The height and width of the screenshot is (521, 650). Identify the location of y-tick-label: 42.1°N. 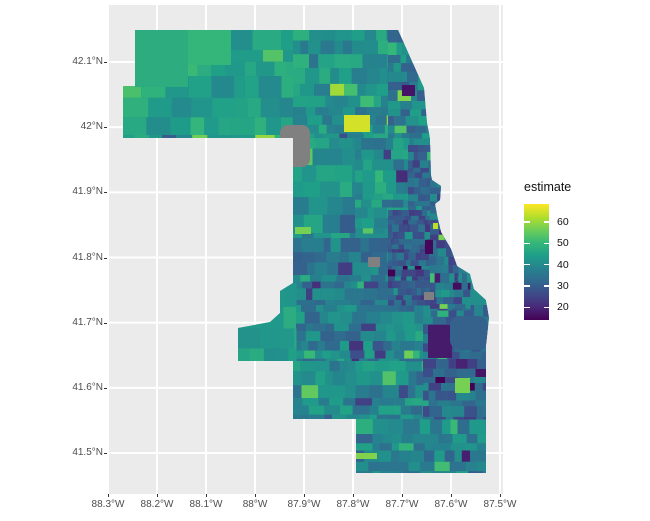
(87, 61).